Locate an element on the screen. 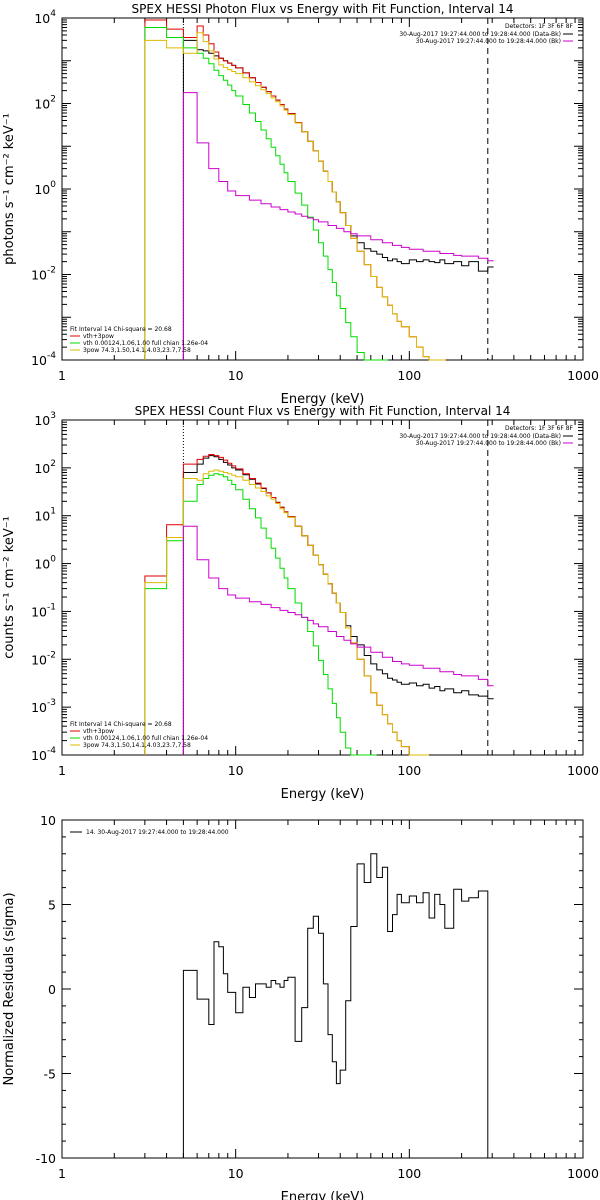  p1-x-tick-label: 1 is located at coordinates (62, 375).